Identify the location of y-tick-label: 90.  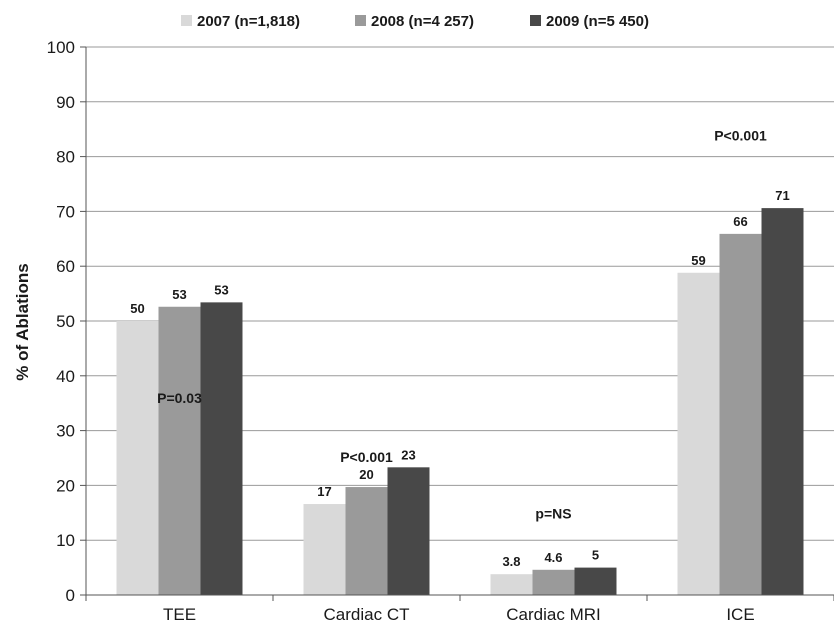
(65, 102).